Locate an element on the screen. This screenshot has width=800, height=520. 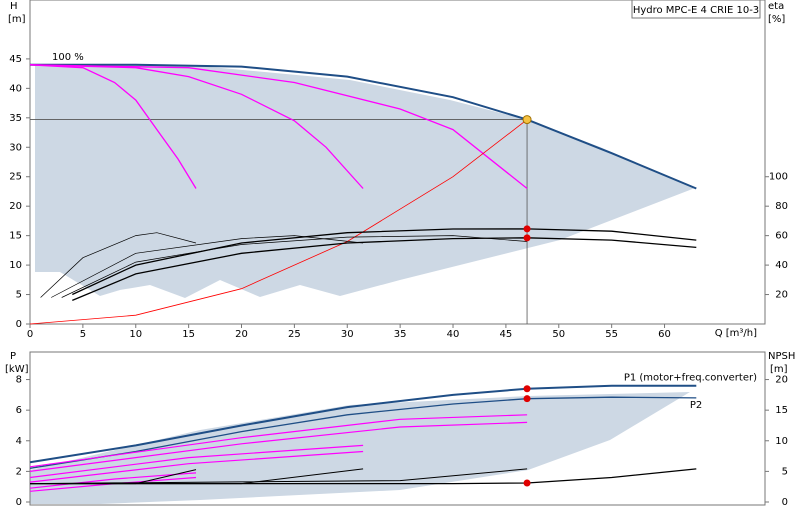
y2-tick-label: 40 is located at coordinates (781, 265).